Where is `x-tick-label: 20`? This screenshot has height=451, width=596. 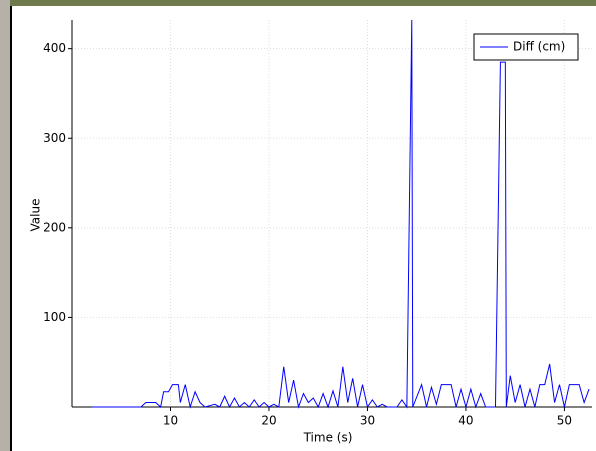
x-tick-label: 20 is located at coordinates (268, 421).